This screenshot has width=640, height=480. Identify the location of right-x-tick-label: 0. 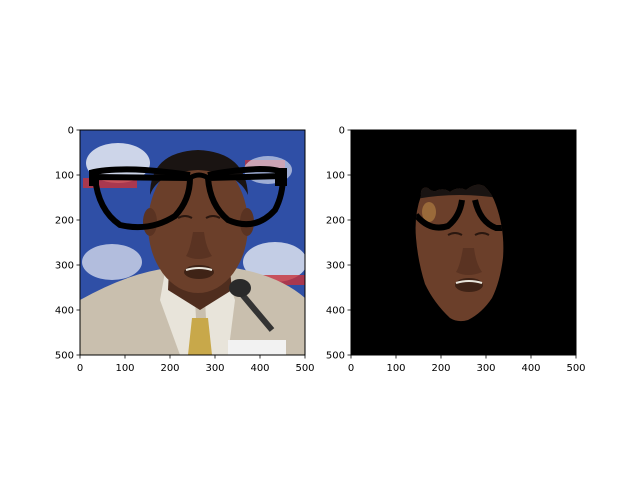
(351, 368).